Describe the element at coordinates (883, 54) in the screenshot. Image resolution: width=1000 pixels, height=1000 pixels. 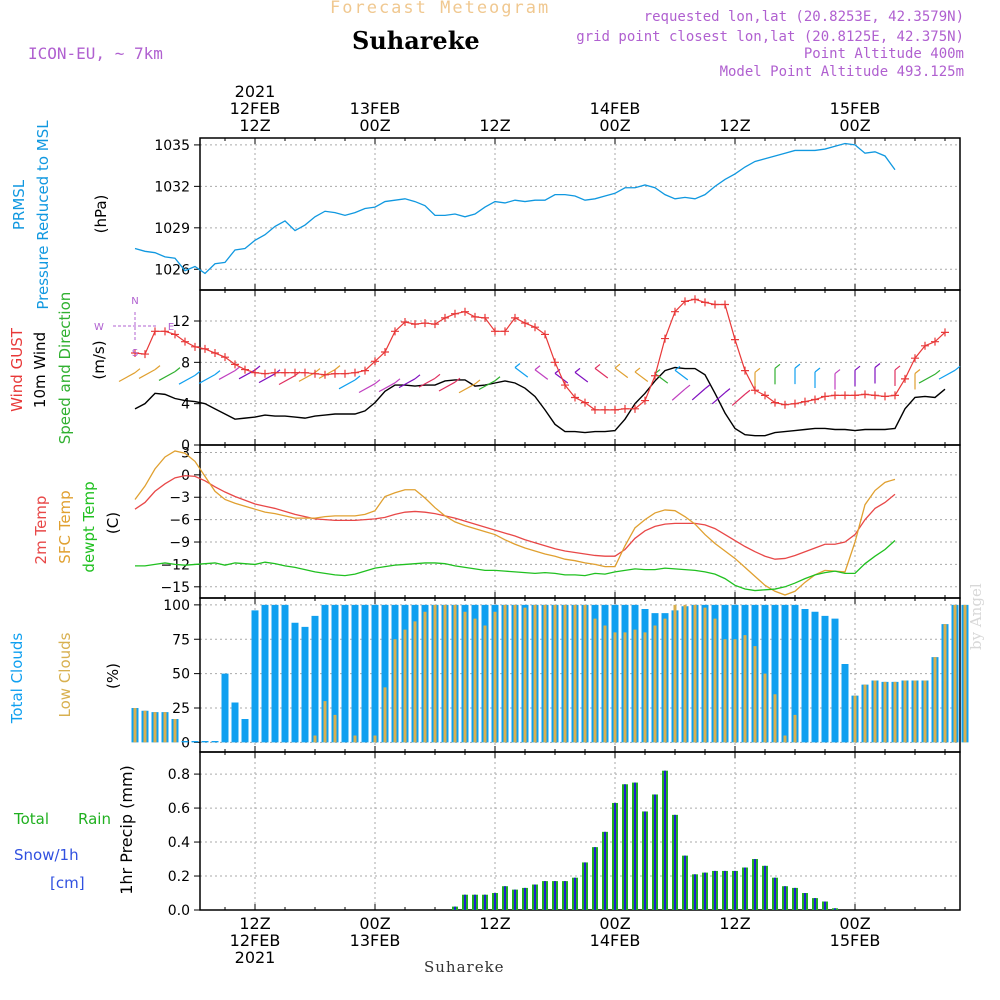
I see `point-altitude: Point Altitude 400m` at that location.